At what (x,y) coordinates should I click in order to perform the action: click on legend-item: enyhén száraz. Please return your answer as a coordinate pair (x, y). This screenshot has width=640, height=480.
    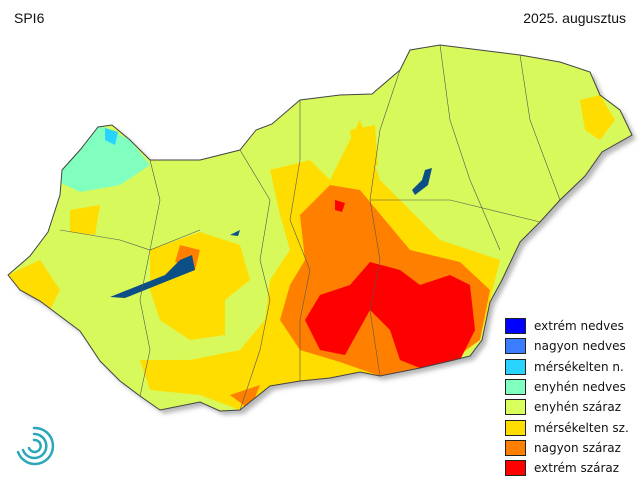
    Looking at the image, I should click on (567, 407).